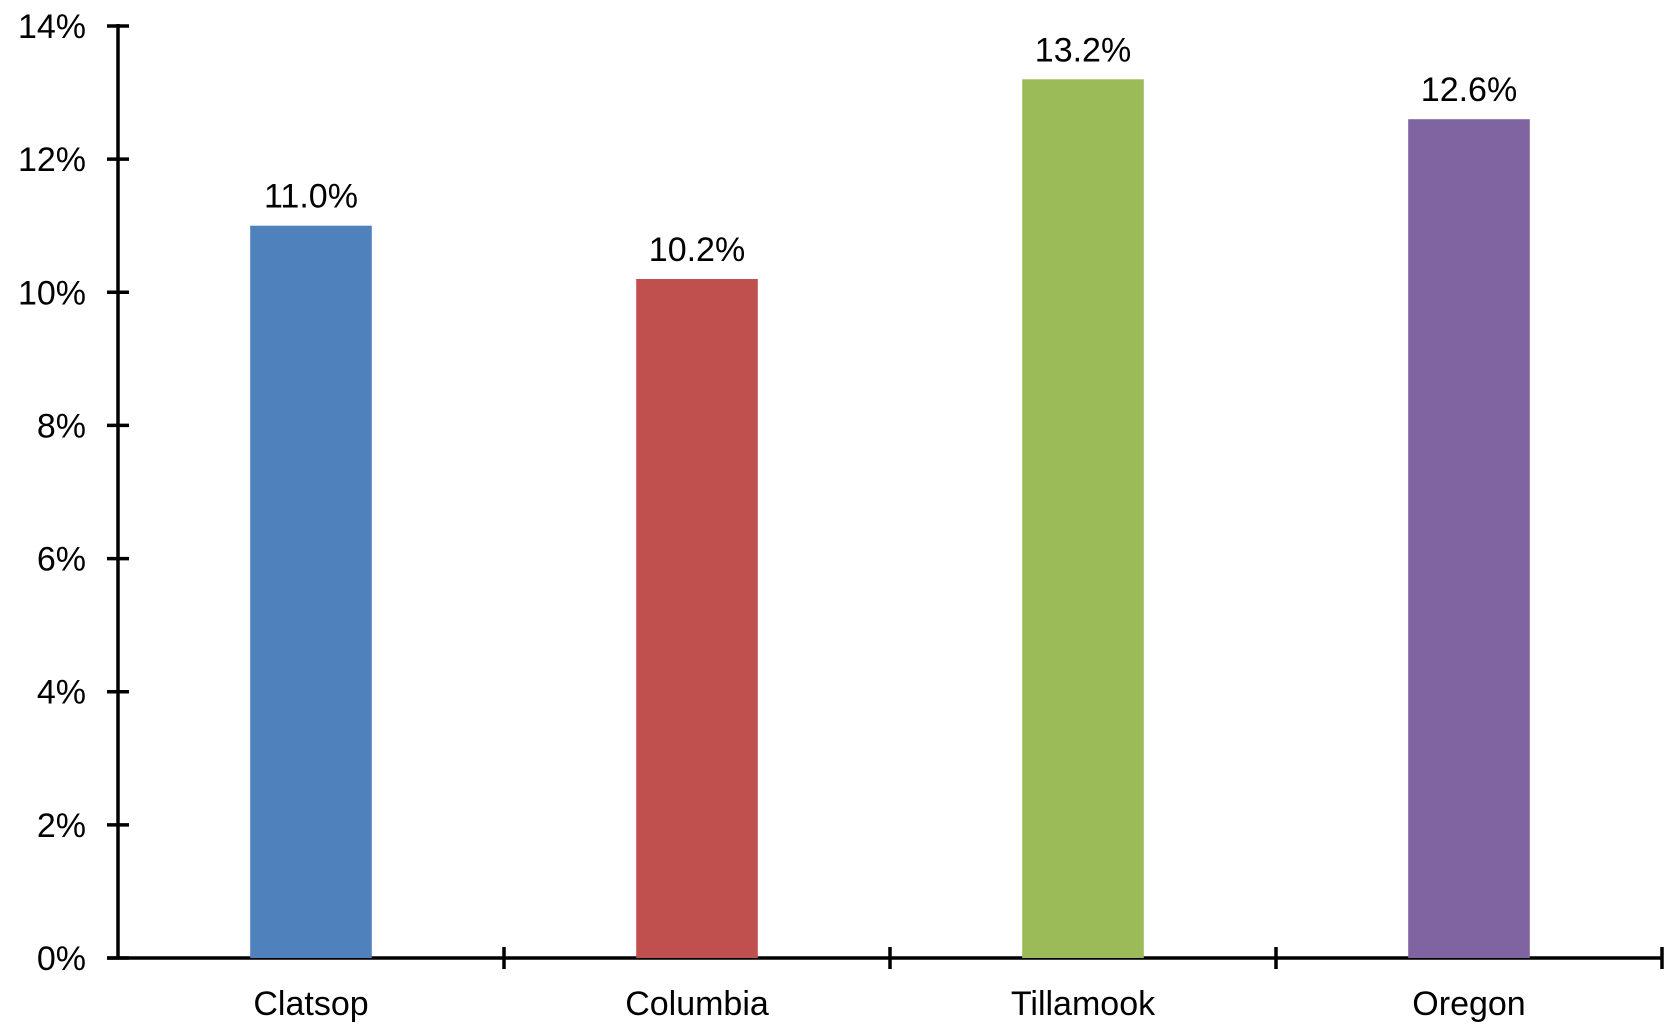 This screenshot has height=1029, width=1671. I want to click on y-tick-label: 4%, so click(61, 693).